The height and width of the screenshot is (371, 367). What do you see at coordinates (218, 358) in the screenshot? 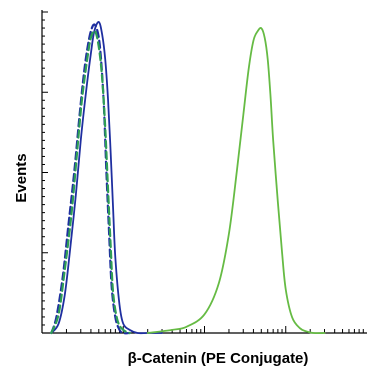
I see `x-axis-label: β-Catenin (PE Conjugate)` at bounding box center [218, 358].